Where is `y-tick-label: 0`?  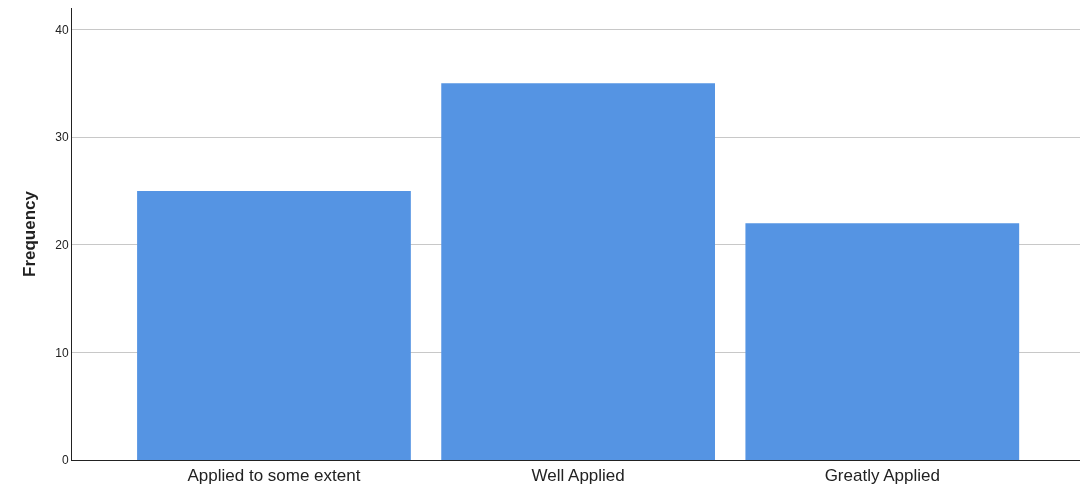
y-tick-label: 0 is located at coordinates (65, 460).